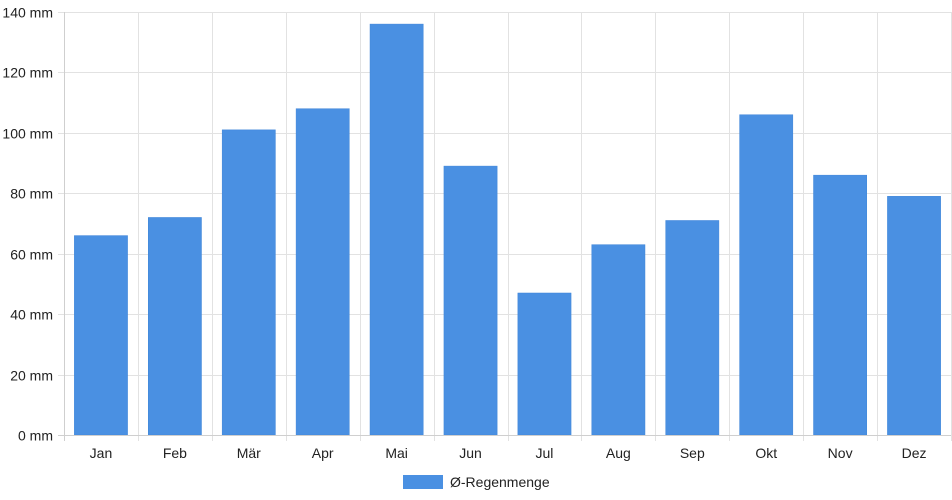  I want to click on bar-okt, so click(766, 275).